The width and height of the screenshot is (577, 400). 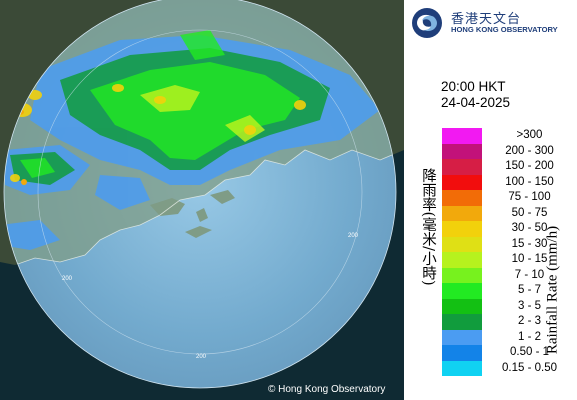 I want to click on range-label-south: 200, so click(x=201, y=357).